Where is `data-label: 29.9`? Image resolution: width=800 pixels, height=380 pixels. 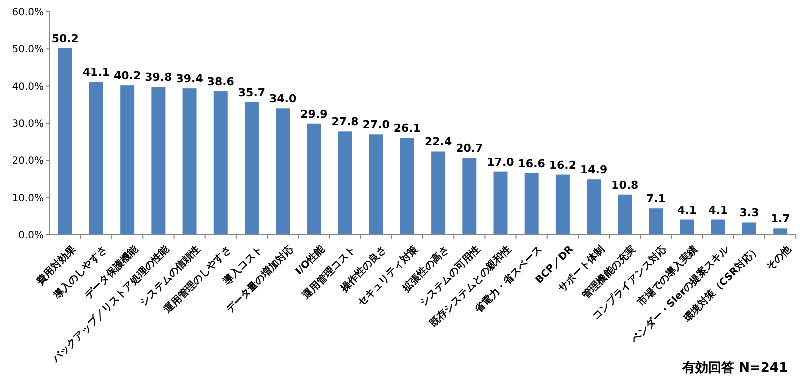 data-label: 29.9 is located at coordinates (314, 114).